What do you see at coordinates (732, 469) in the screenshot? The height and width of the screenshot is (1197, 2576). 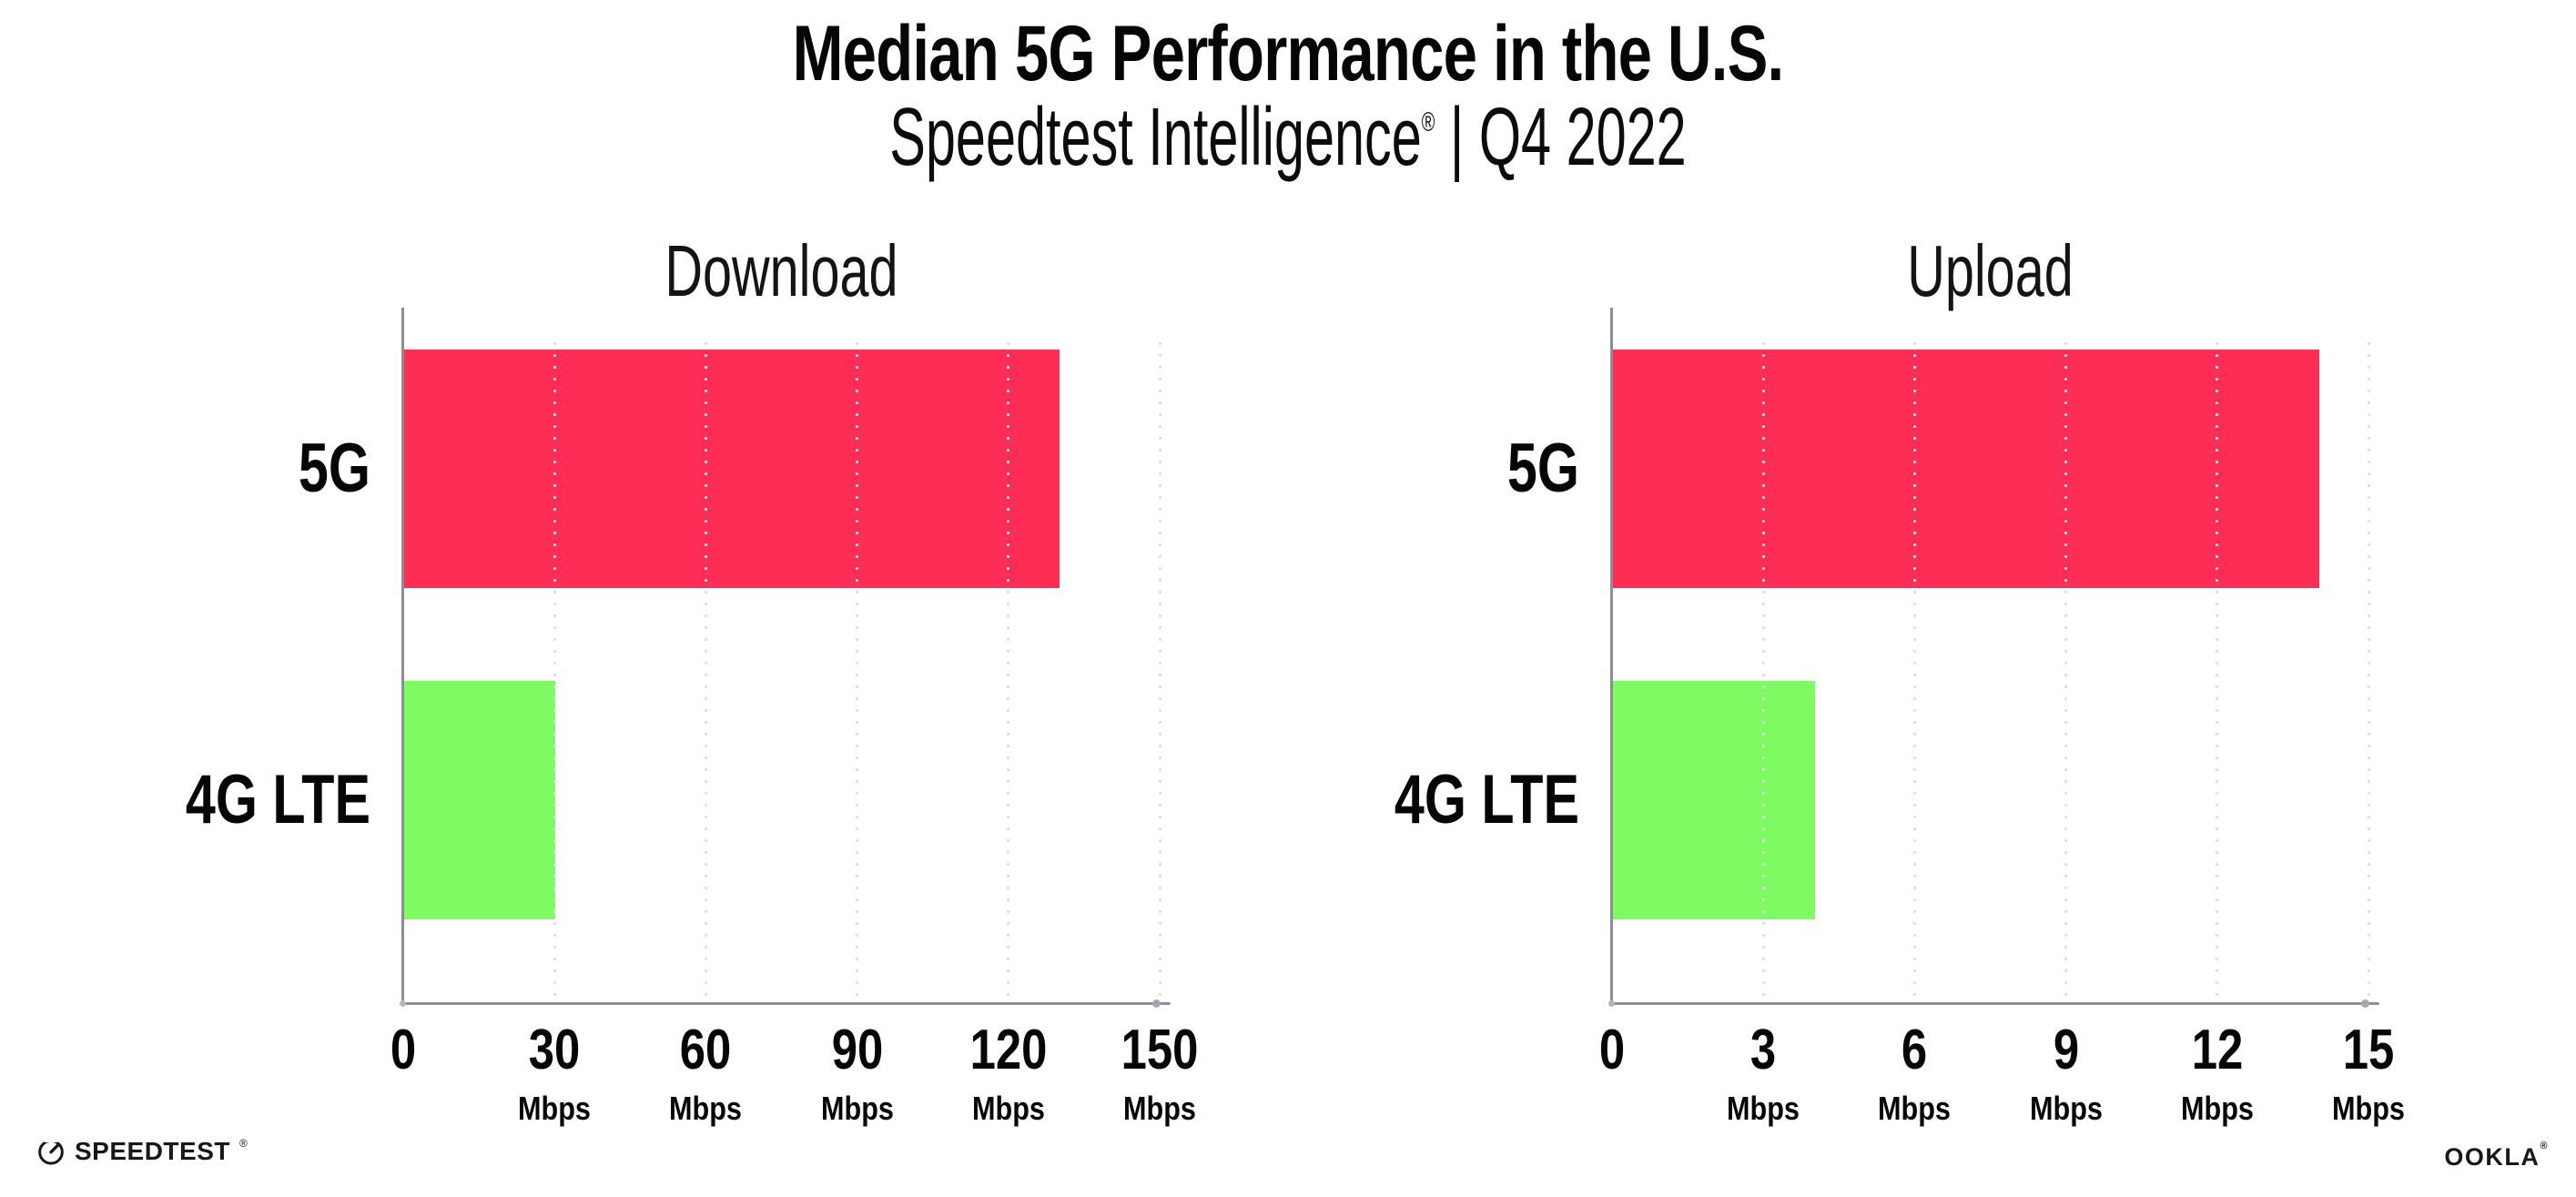 I see `bar-5g-download` at bounding box center [732, 469].